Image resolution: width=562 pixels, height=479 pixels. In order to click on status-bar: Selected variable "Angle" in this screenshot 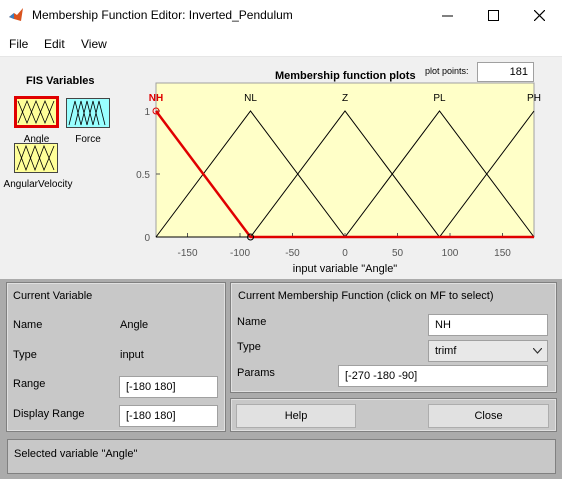, I will do `click(281, 456)`.